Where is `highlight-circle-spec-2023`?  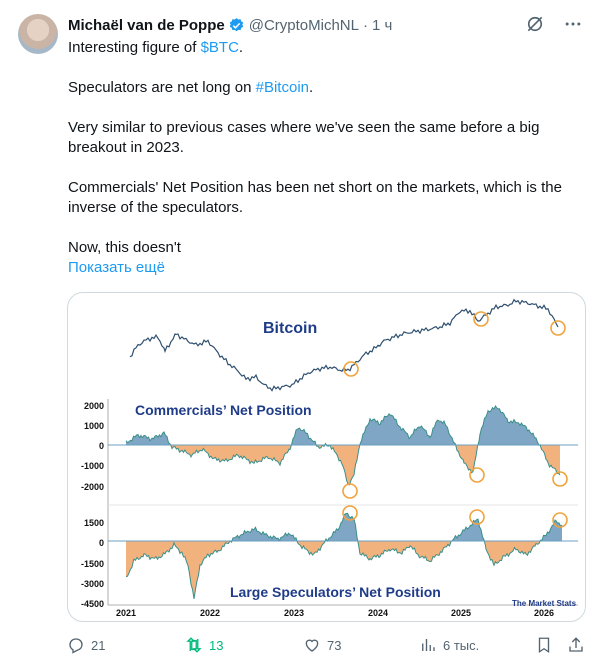
highlight-circle-spec-2023 is located at coordinates (350, 513).